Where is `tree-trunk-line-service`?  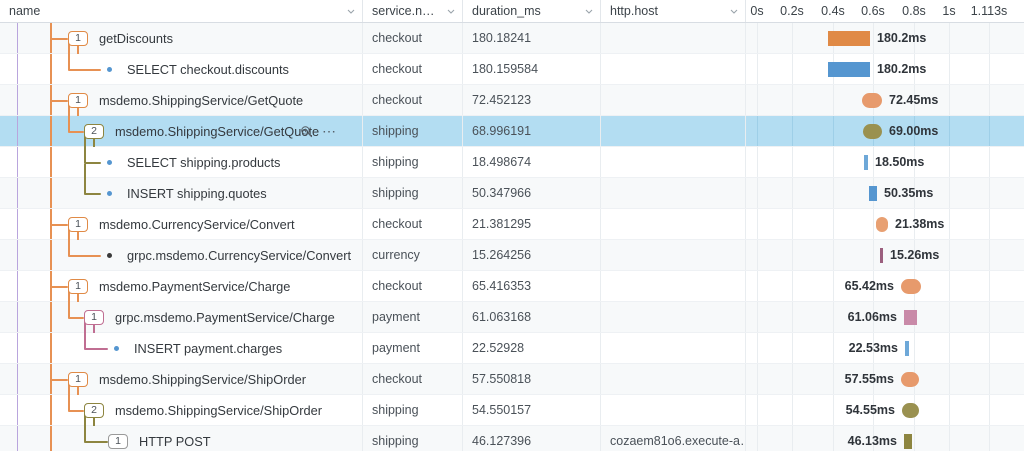 tree-trunk-line-service is located at coordinates (51, 131).